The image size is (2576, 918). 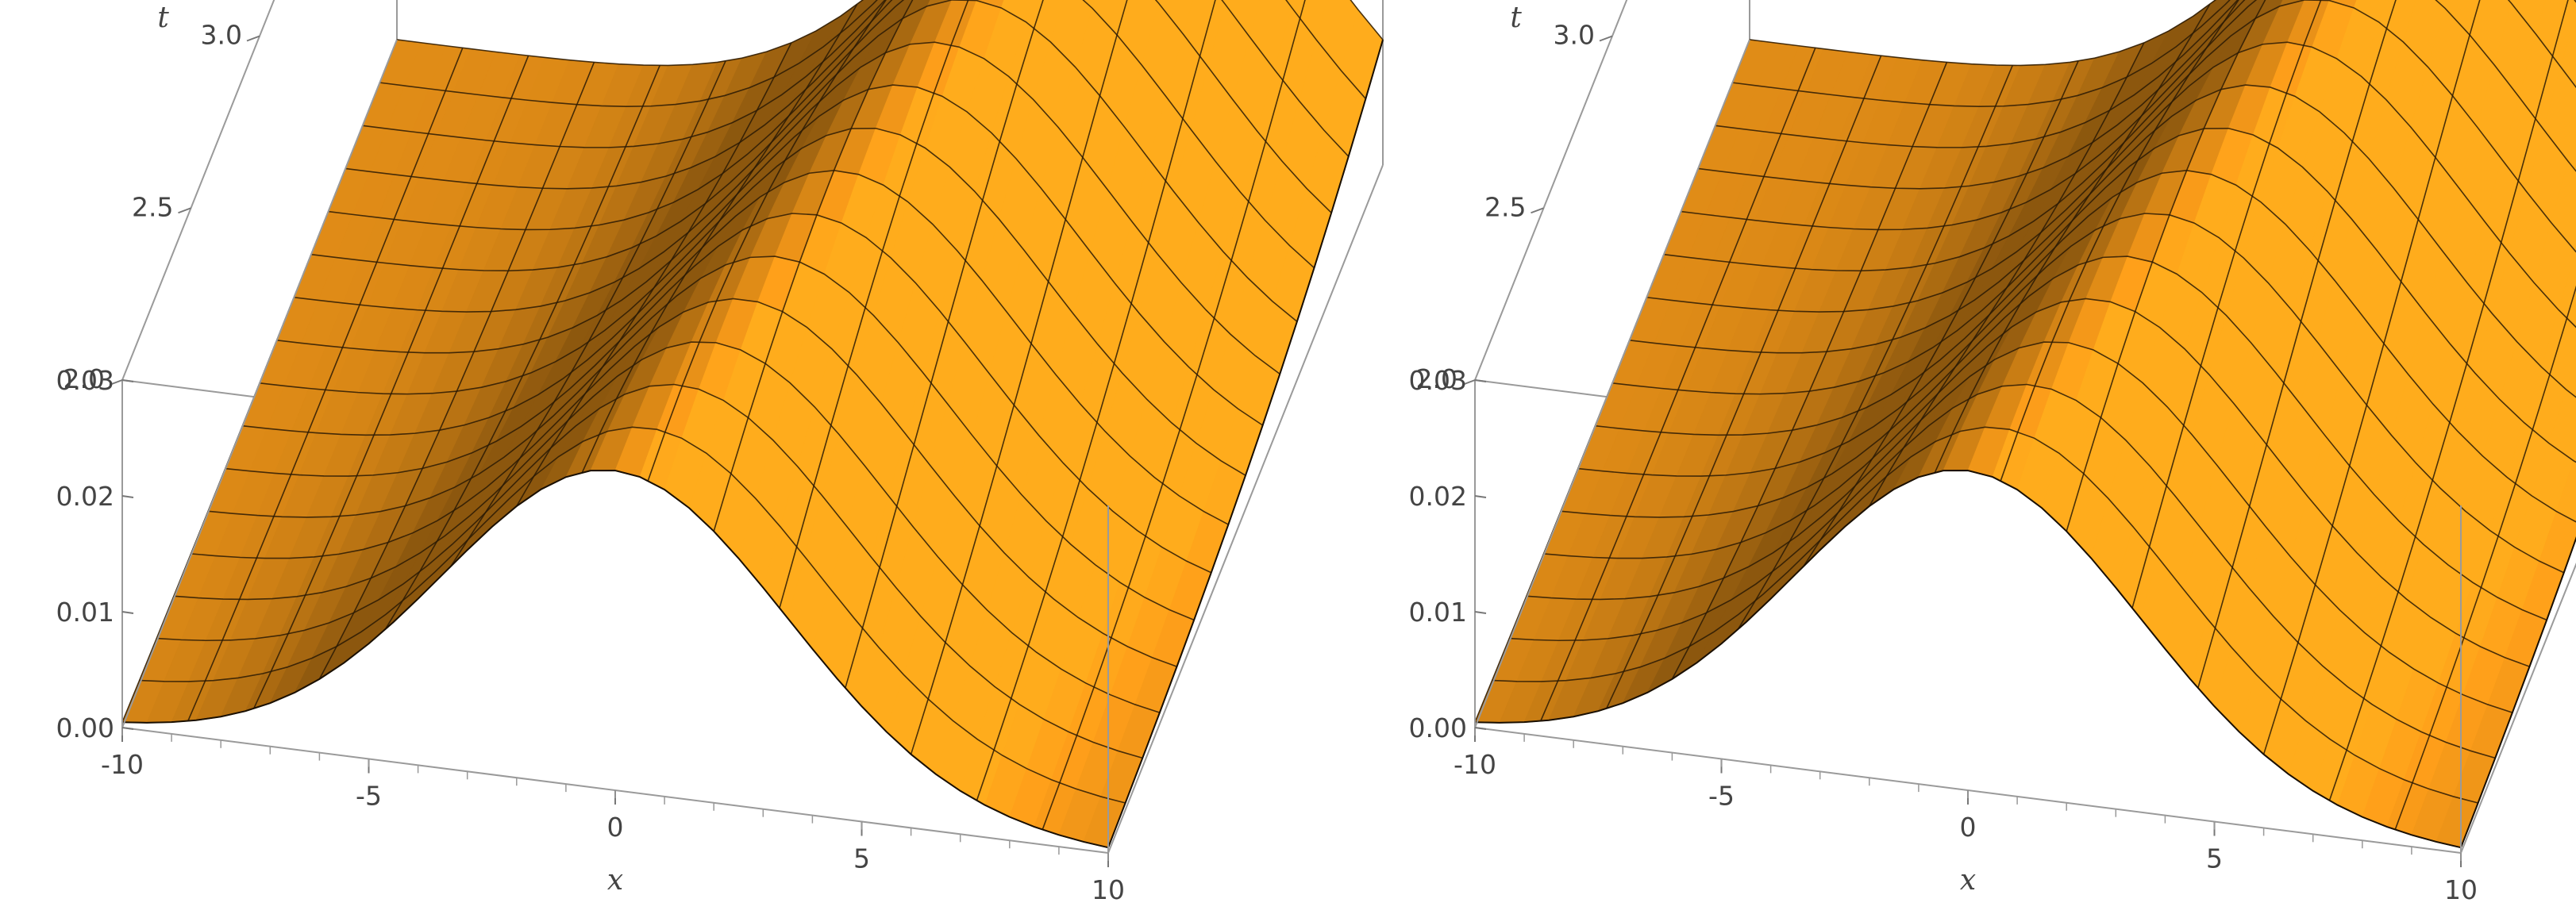 I want to click on t-tick-label: 2.0, so click(x=84, y=378).